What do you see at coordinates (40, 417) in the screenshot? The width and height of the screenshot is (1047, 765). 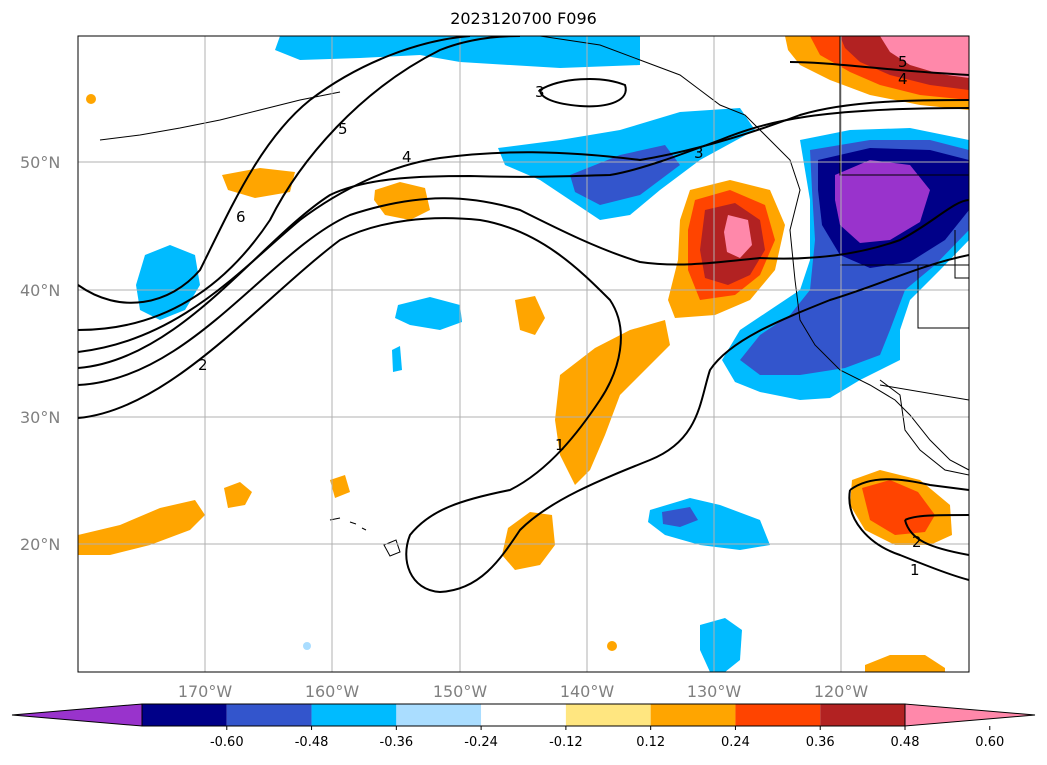 I see `svg-text: 30°N` at bounding box center [40, 417].